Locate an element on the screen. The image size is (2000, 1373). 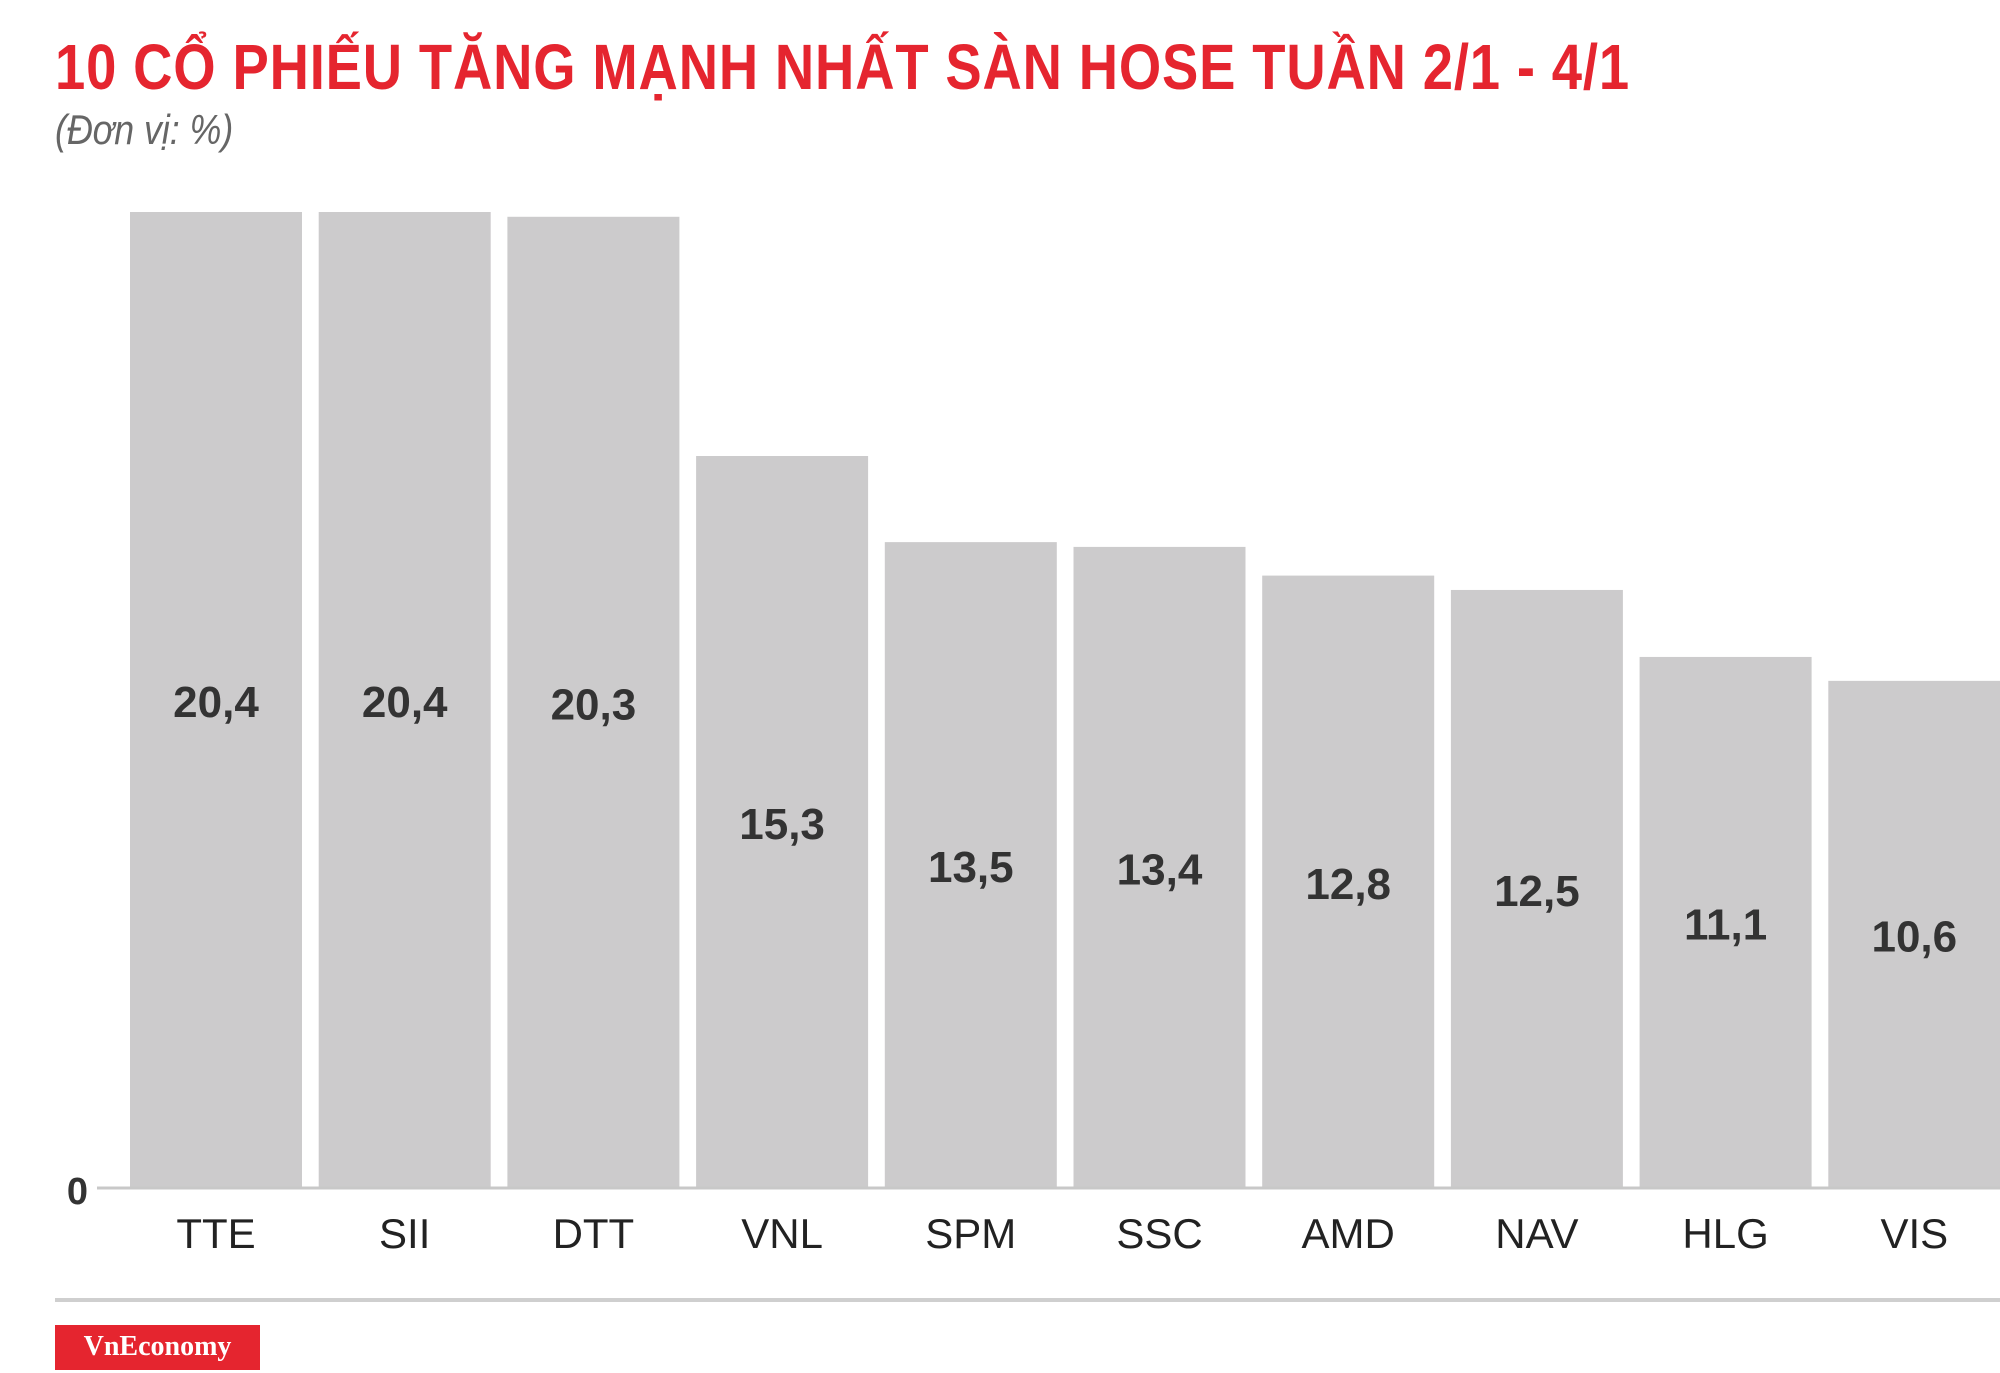
category-label-ssc: SSC is located at coordinates (1159, 1233).